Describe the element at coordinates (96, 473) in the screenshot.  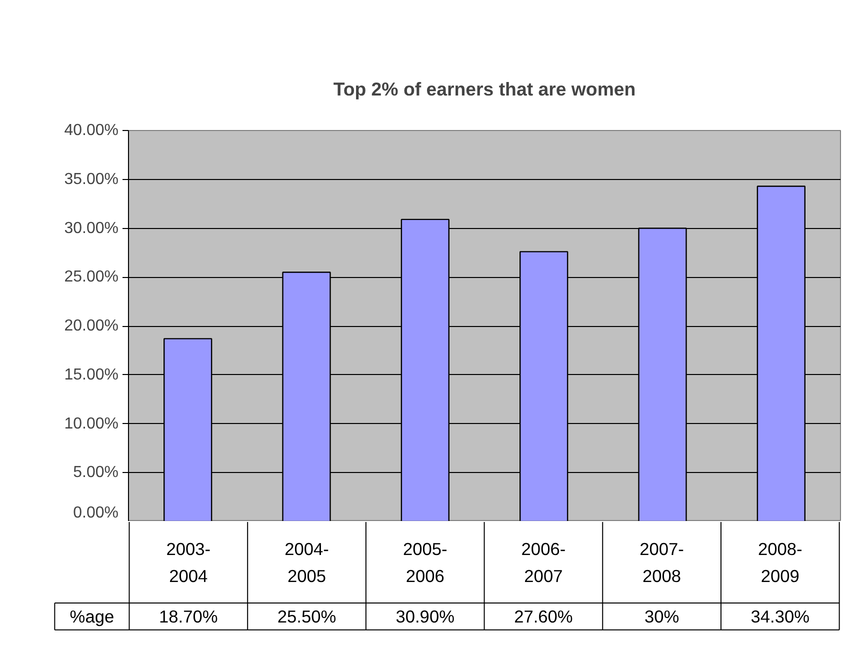
I see `y-tick-label: 5.00%` at that location.